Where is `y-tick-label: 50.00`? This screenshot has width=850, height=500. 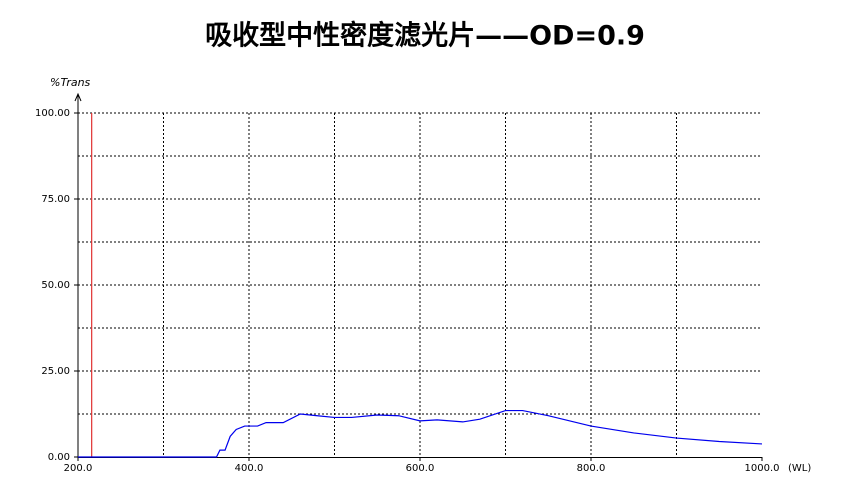
y-tick-label: 50.00 is located at coordinates (55, 285).